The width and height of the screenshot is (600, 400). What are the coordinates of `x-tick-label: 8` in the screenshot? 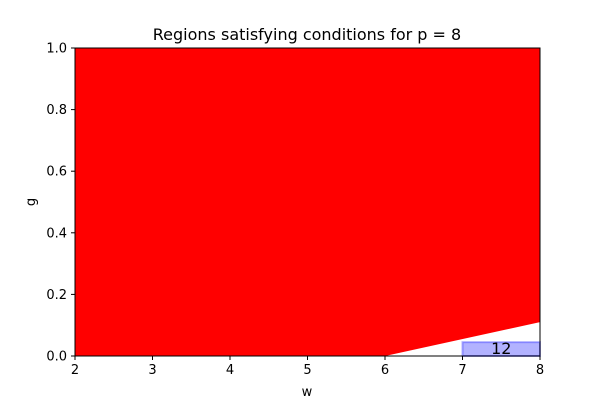 It's located at (540, 370).